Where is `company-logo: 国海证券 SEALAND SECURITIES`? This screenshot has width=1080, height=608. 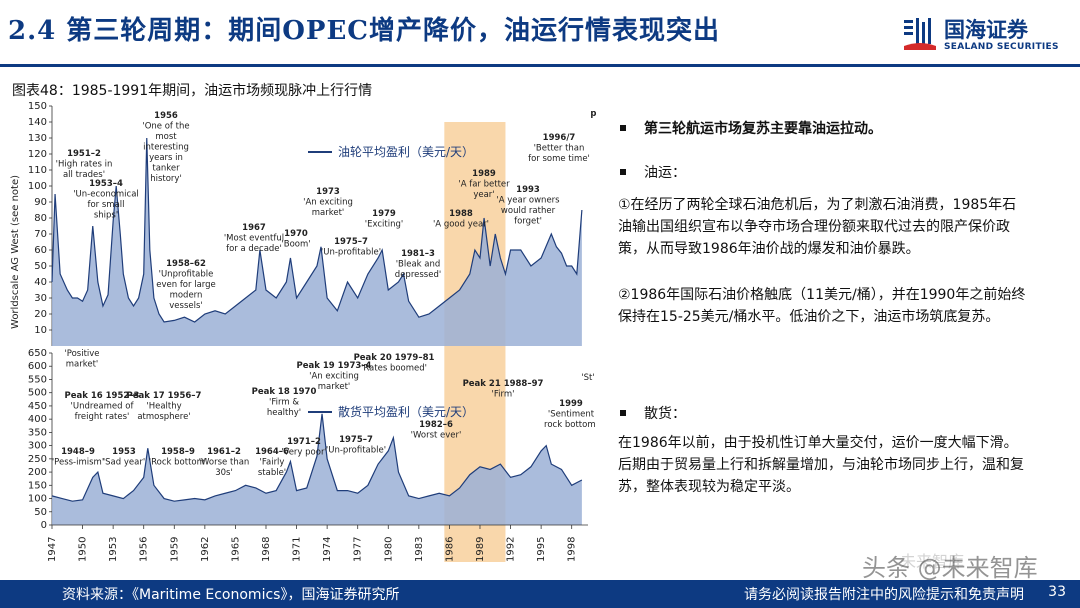 company-logo: 国海证券 SEALAND SECURITIES is located at coordinates (982, 37).